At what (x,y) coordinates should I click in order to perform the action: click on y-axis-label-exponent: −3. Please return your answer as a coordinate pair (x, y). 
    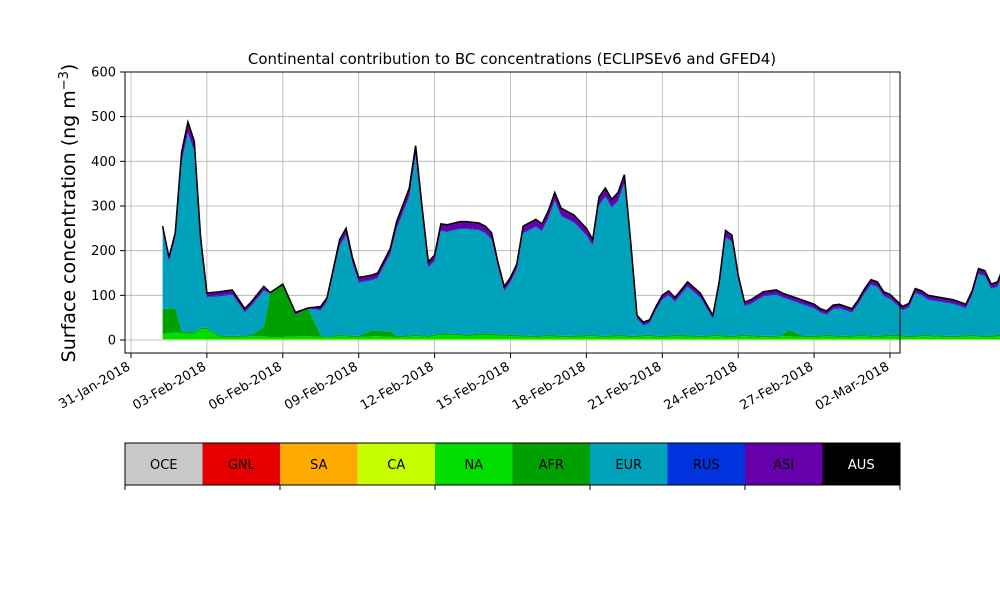
    Looking at the image, I should click on (64, 80).